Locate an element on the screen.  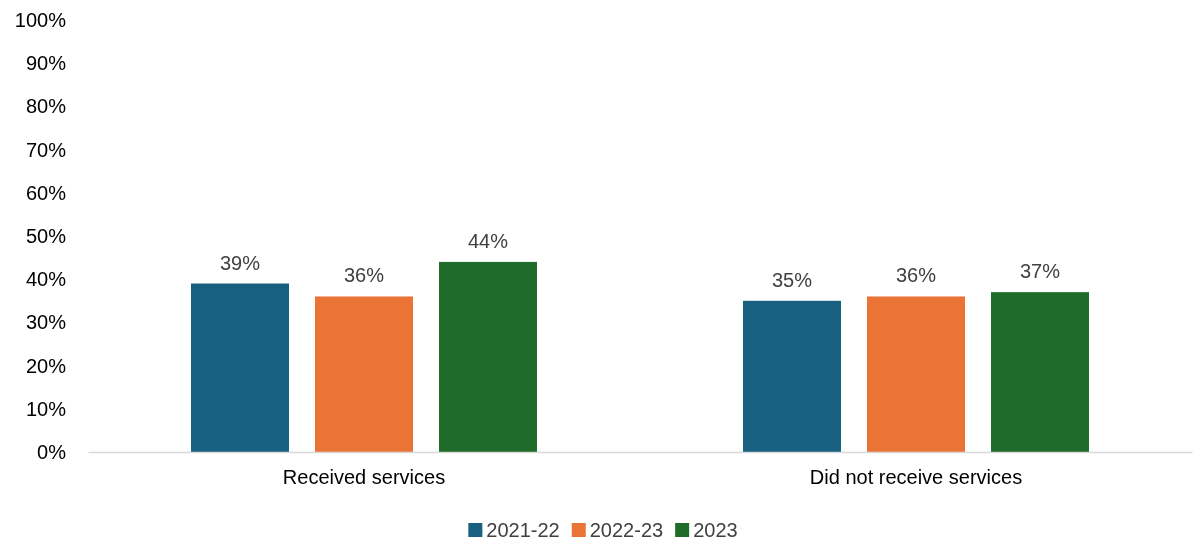
text: 44% is located at coordinates (488, 240).